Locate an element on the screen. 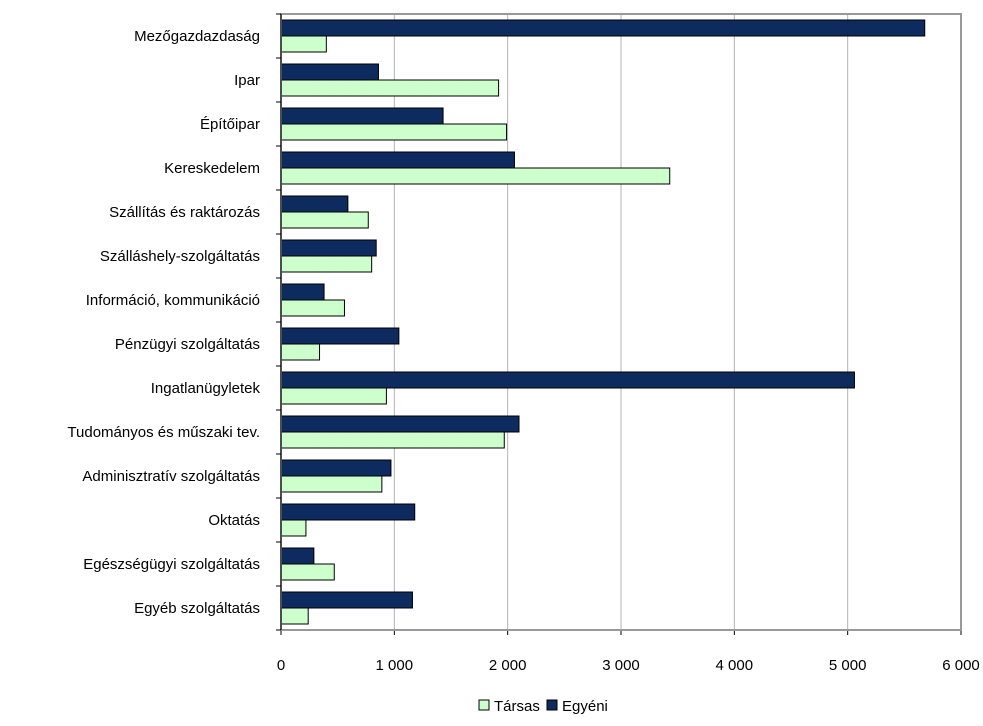 Image resolution: width=983 pixels, height=726 pixels. category-label: Szálláshely-szolgáltatás is located at coordinates (180, 256).